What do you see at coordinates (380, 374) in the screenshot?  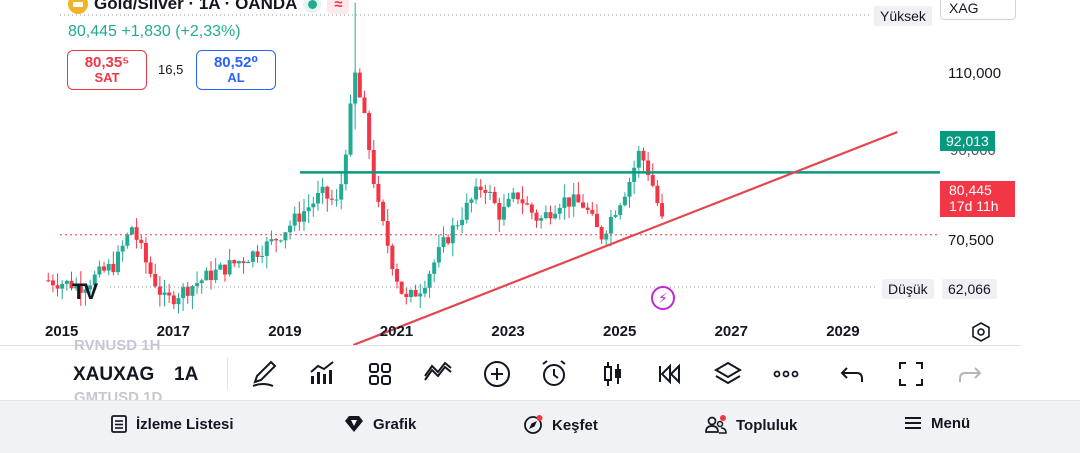 I see `layouts-icon` at bounding box center [380, 374].